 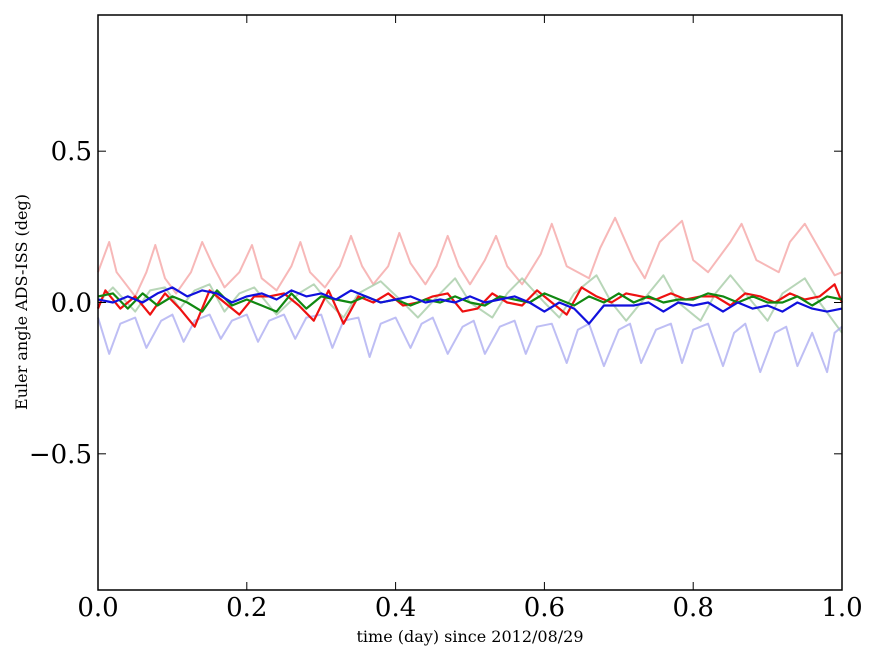 I want to click on x-tick-label: 0.4, so click(x=395, y=608).